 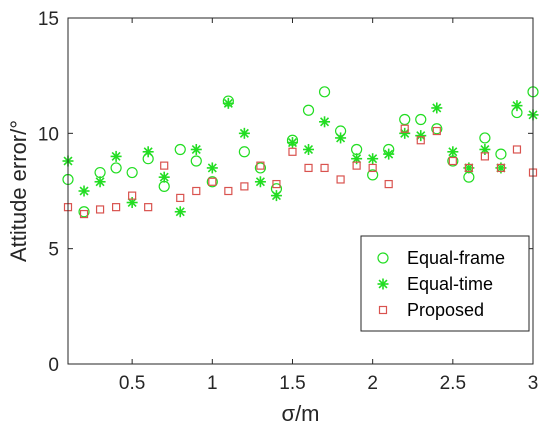 I want to click on x-tick-label: 2.5, so click(x=453, y=383).